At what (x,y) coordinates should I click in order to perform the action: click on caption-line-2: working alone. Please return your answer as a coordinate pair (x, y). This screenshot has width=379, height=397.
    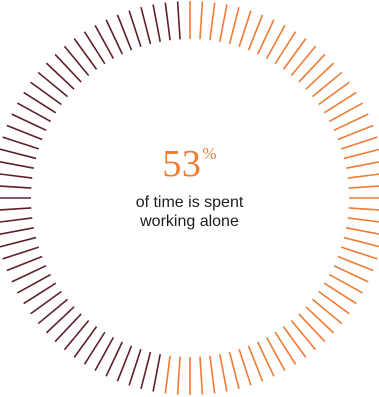
    Looking at the image, I should click on (189, 221).